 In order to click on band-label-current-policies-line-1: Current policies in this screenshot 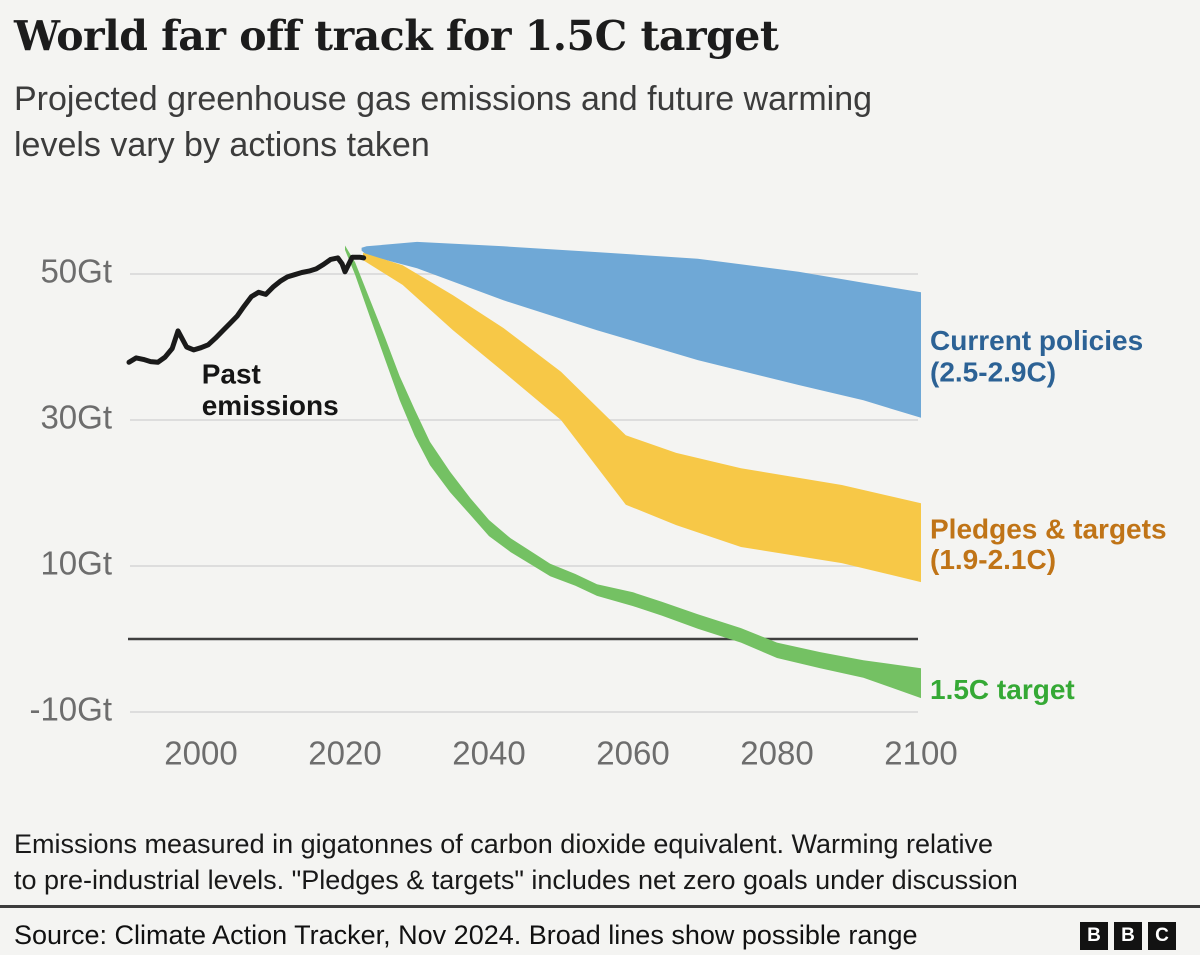, I will do `click(1036, 340)`.